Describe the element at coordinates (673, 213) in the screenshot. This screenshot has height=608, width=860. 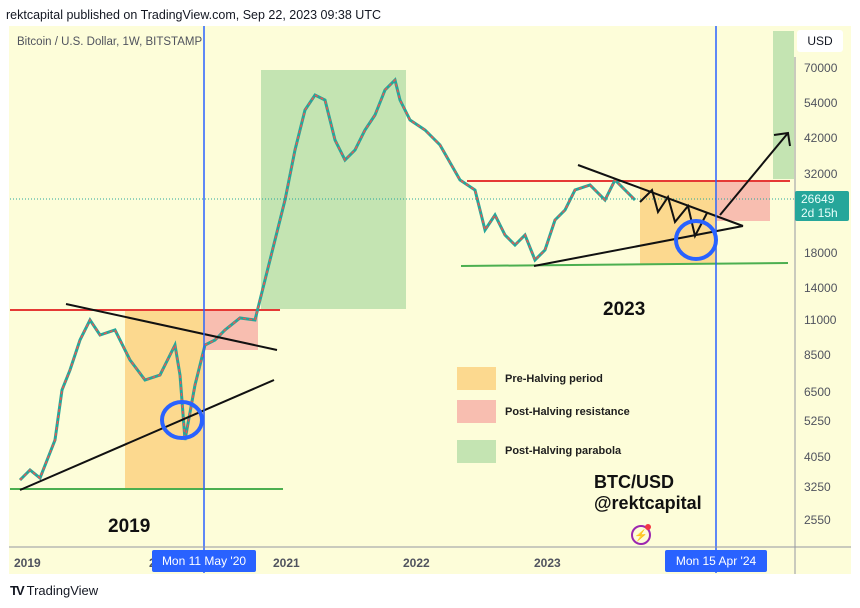
I see `projected-zigzag-path` at that location.